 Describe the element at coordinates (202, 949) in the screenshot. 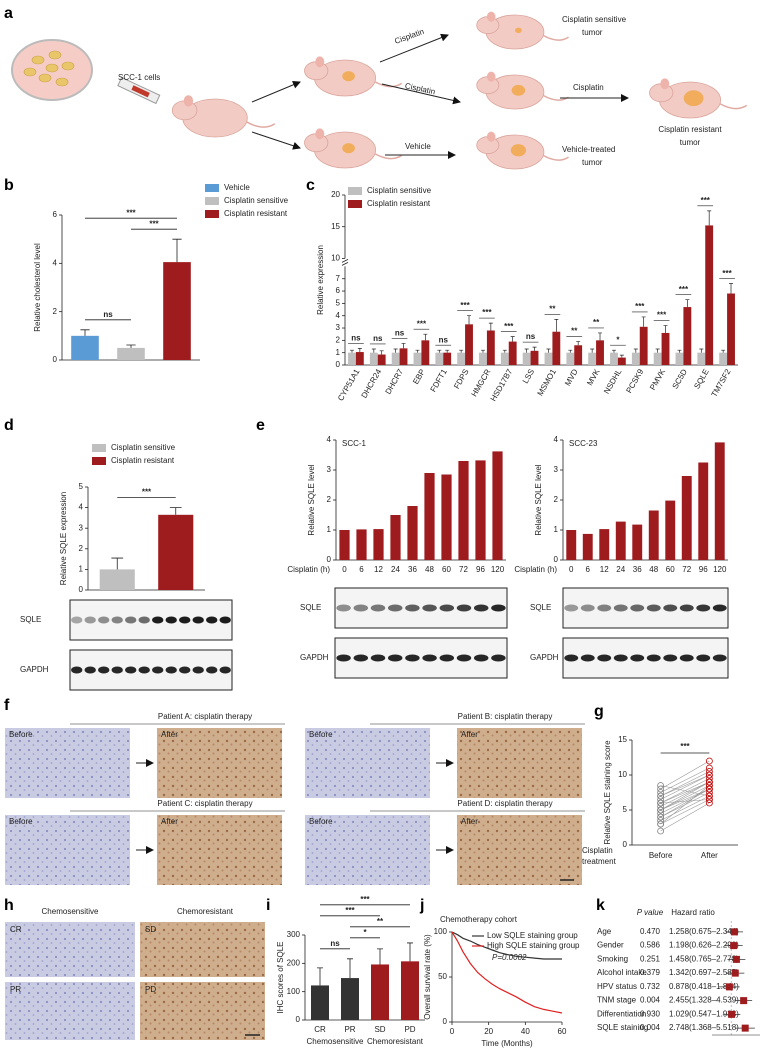

I see `histology-image` at that location.